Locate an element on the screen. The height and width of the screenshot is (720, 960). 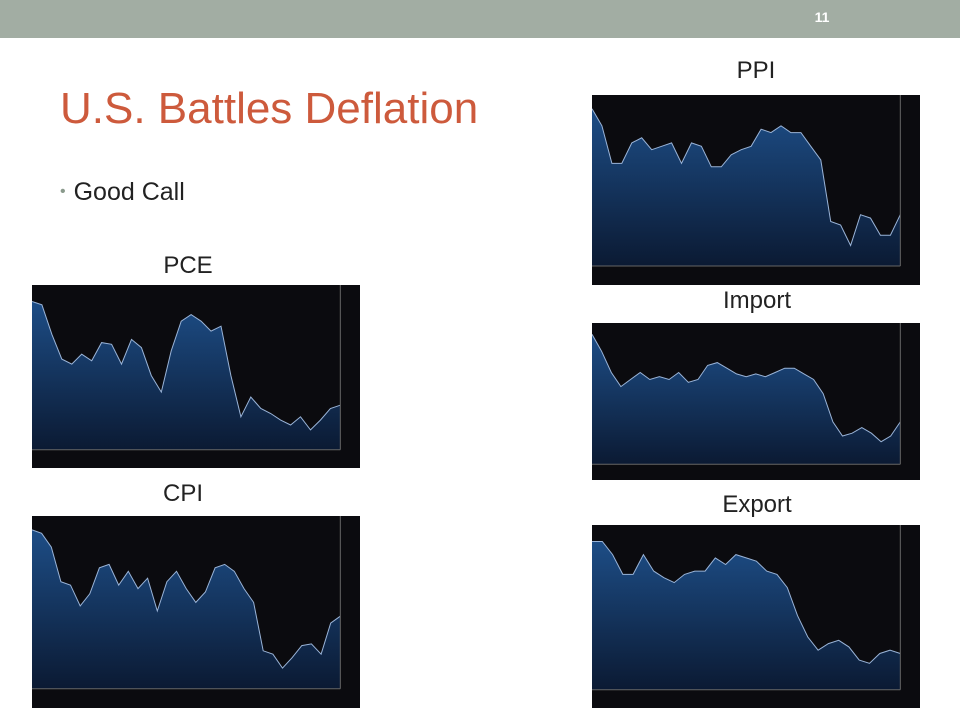
panel-label: PPI is located at coordinates (756, 70).